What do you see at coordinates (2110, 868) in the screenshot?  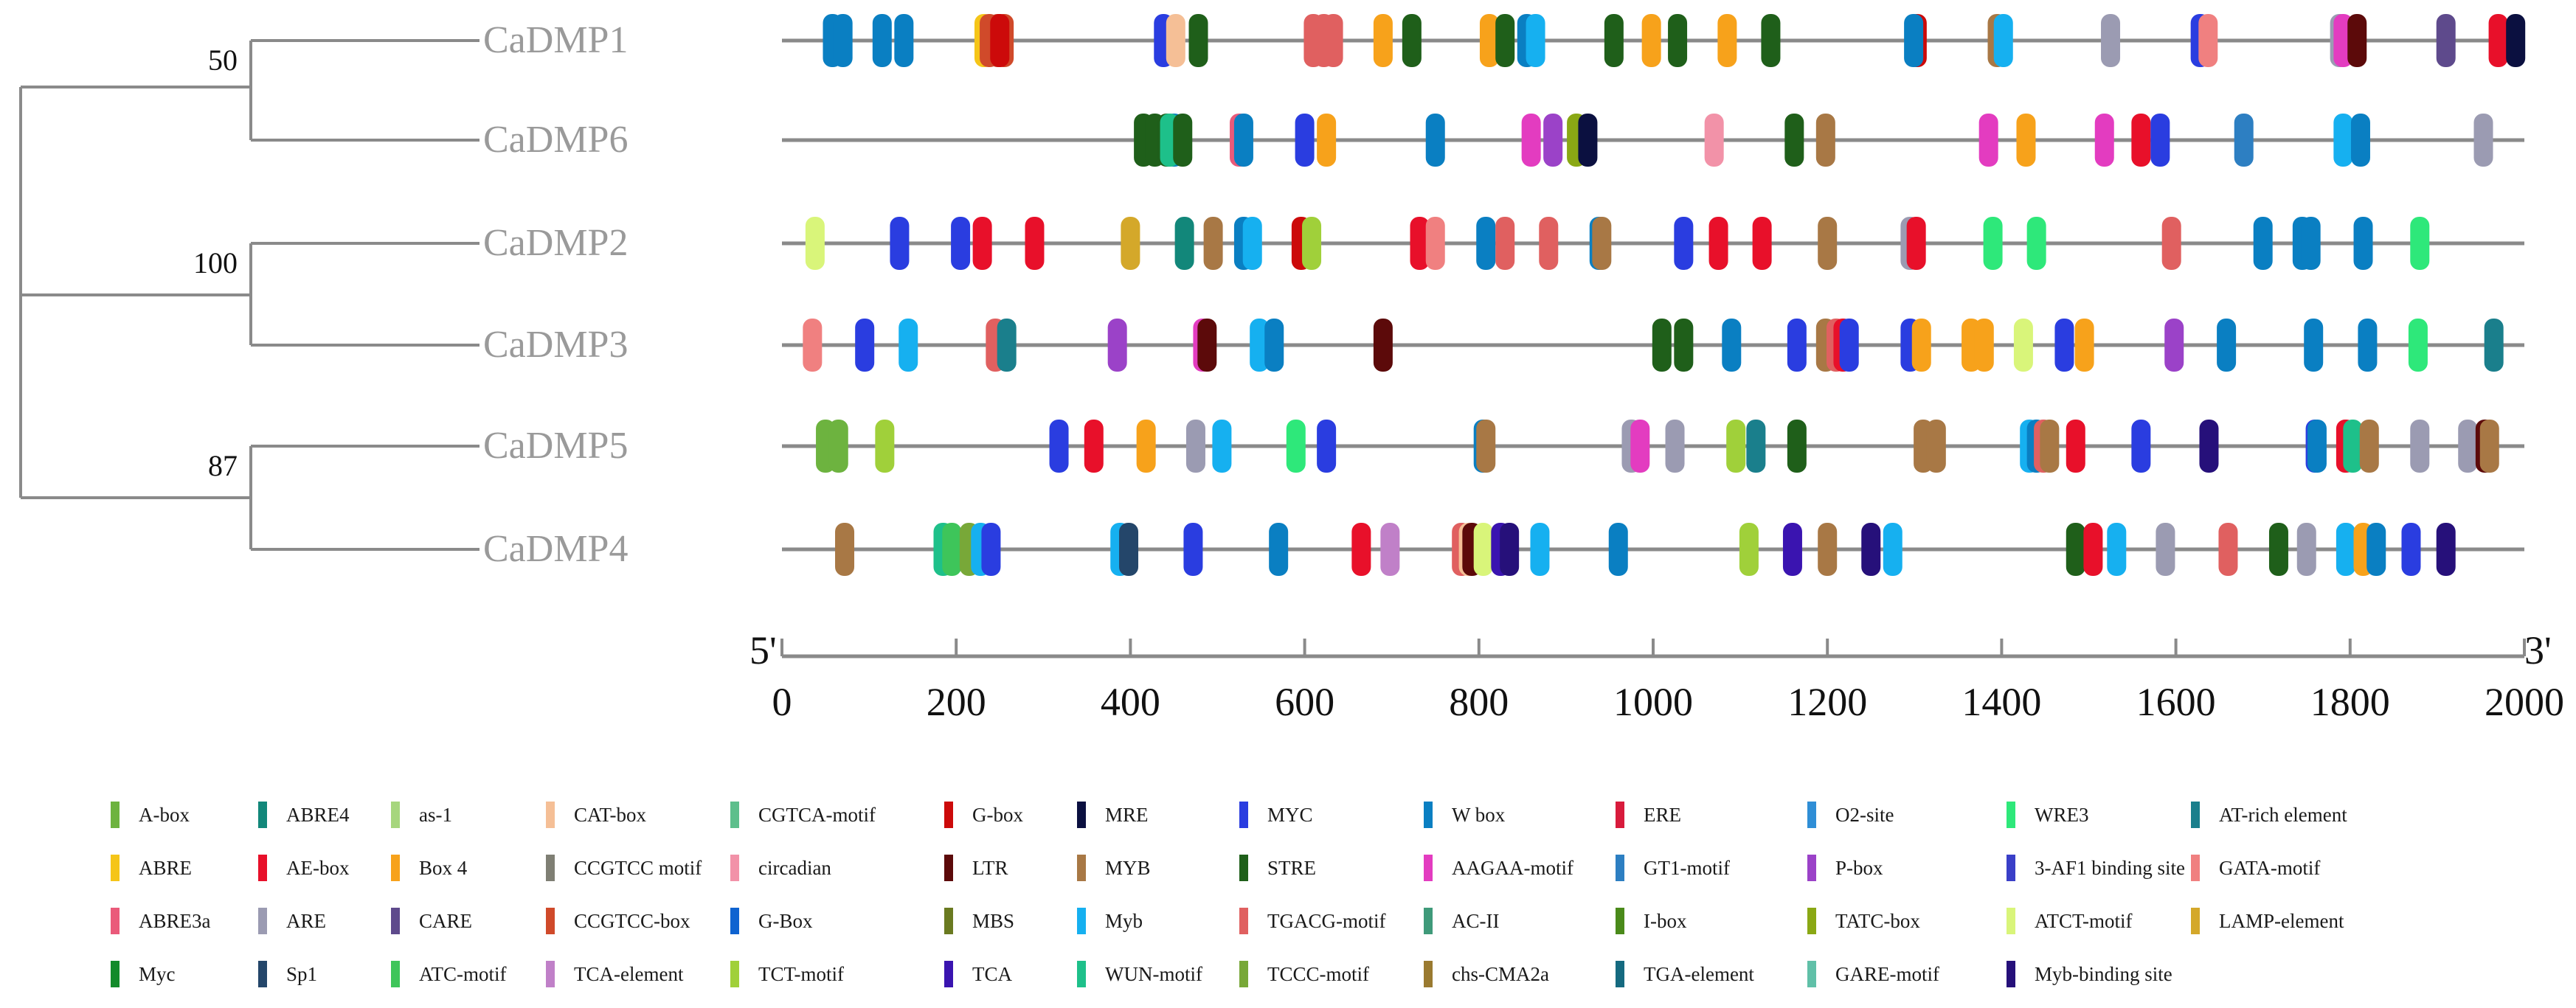 I see `legend-label: 3-AF1 binding site` at bounding box center [2110, 868].